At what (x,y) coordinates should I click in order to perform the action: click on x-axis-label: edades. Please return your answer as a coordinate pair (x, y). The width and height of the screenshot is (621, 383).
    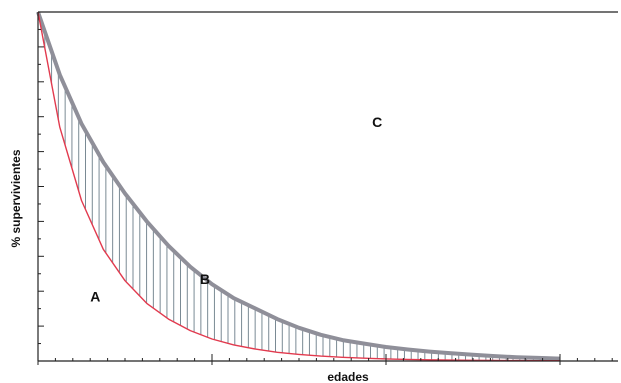
    Looking at the image, I should click on (348, 376).